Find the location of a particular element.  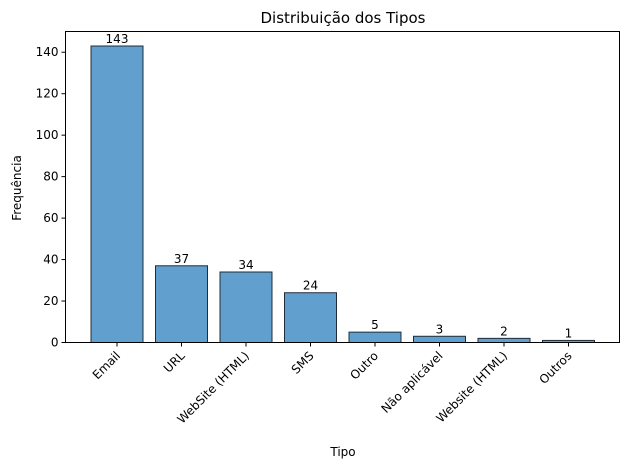

chart-title: Distribuição dos Tipos is located at coordinates (343, 18).